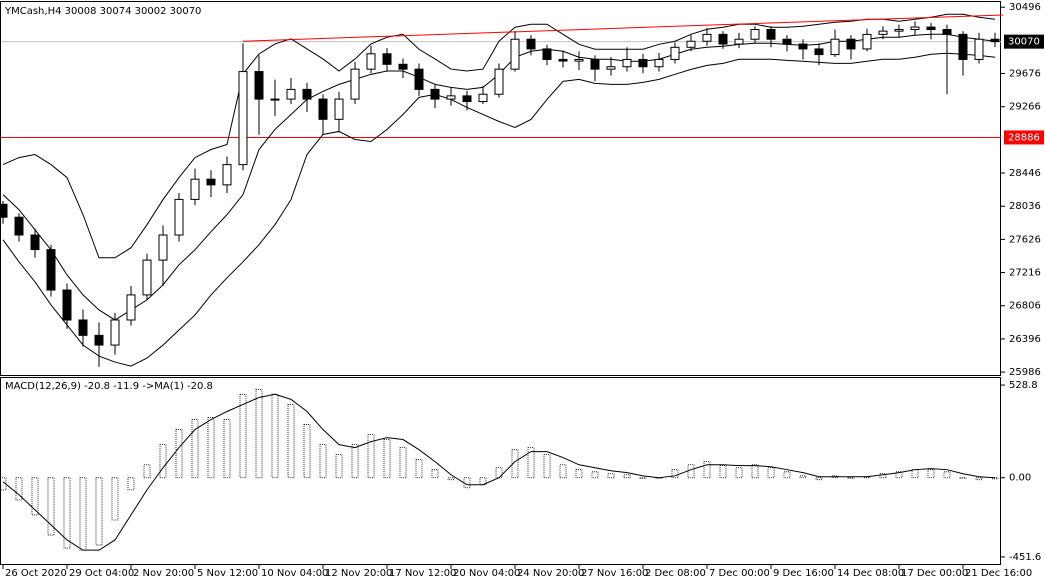 The height and width of the screenshot is (583, 1045). What do you see at coordinates (486, 573) in the screenshot?
I see `x-tick-label: 20 Nov 04:00` at bounding box center [486, 573].